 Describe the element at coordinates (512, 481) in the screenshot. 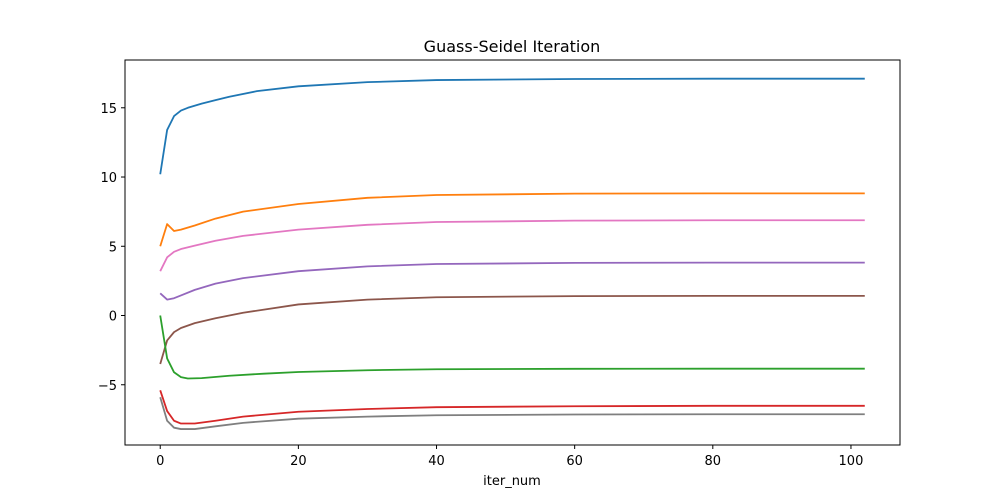

I see `x-axis-label: iter_num` at that location.